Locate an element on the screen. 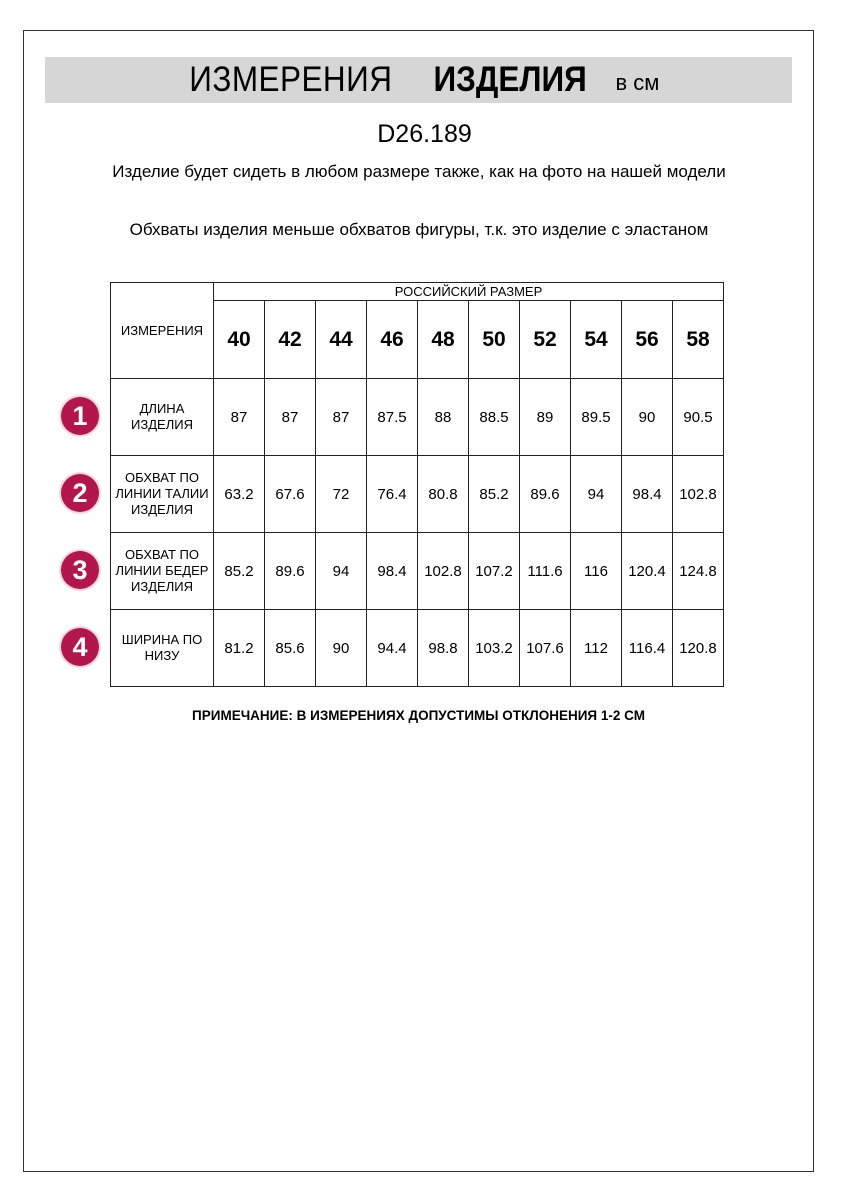  table-cell: 107.2 is located at coordinates (494, 571).